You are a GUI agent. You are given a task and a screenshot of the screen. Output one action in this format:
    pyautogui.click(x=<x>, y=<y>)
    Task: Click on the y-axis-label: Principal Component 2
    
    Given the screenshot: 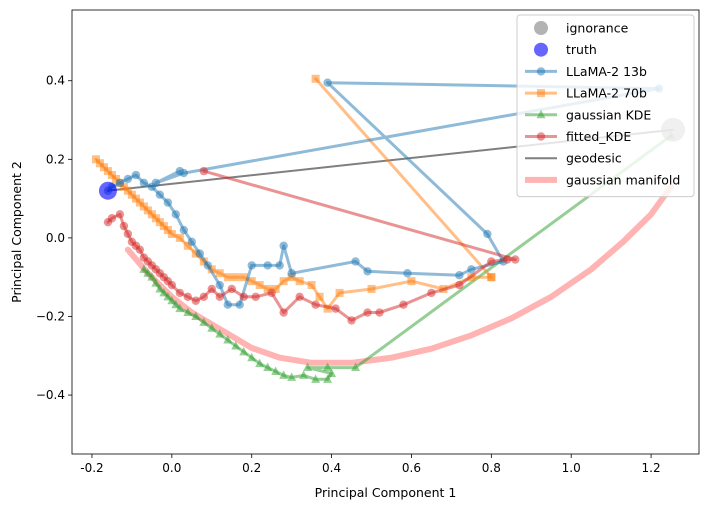 What is the action you would take?
    pyautogui.click(x=16, y=232)
    